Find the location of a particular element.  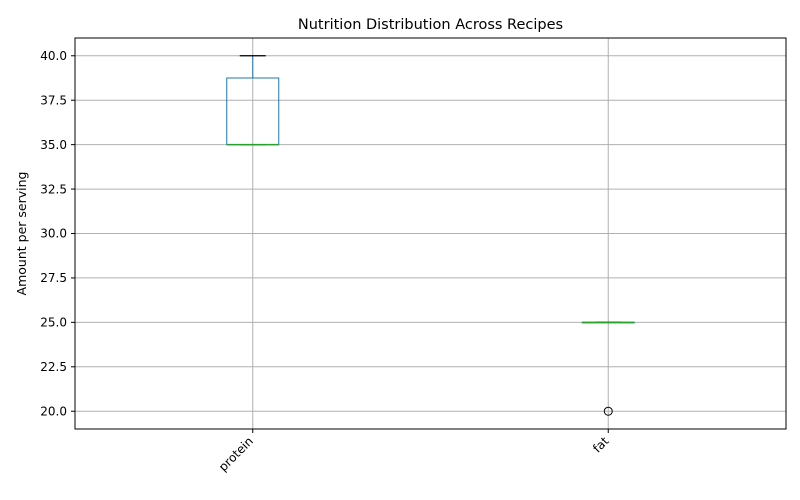

y-tick-label: 37.5 is located at coordinates (53, 100).